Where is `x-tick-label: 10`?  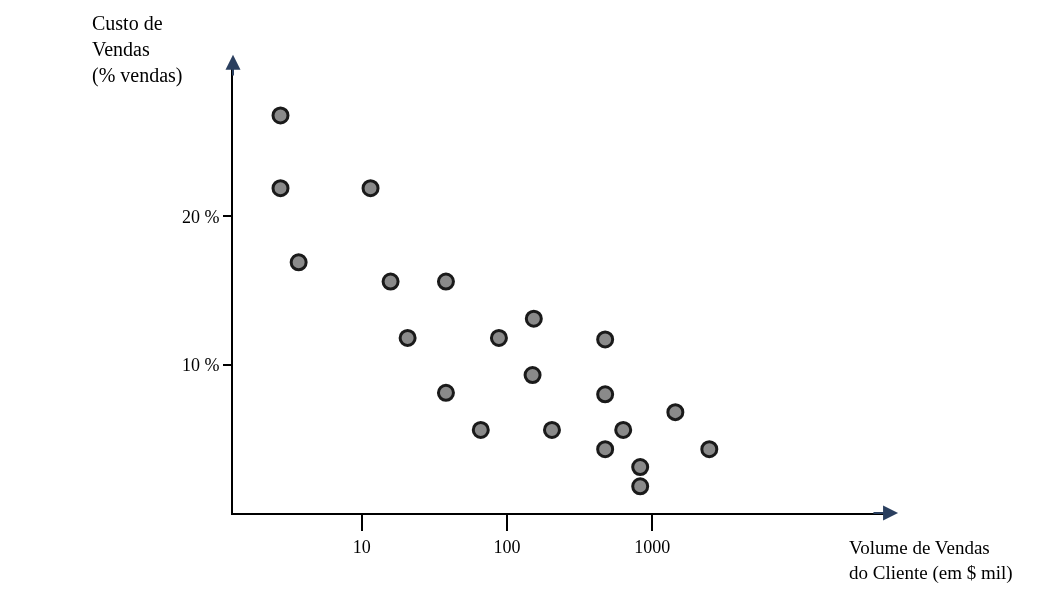
x-tick-label: 10 is located at coordinates (361, 546).